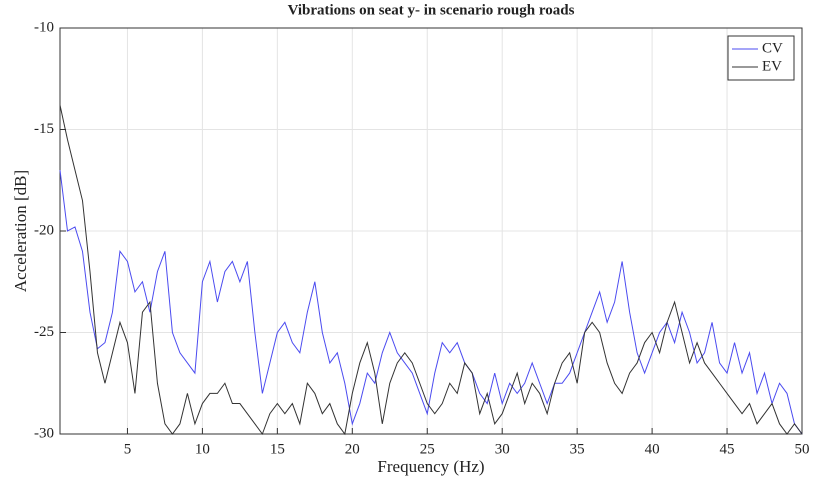 The image size is (816, 488). What do you see at coordinates (502, 449) in the screenshot?
I see `x-tick-label: 30` at bounding box center [502, 449].